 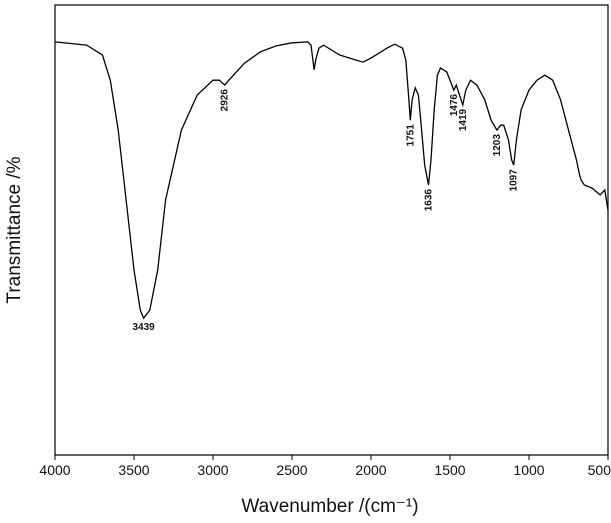 What do you see at coordinates (599, 470) in the screenshot?
I see `x-tick-label: 500` at bounding box center [599, 470].